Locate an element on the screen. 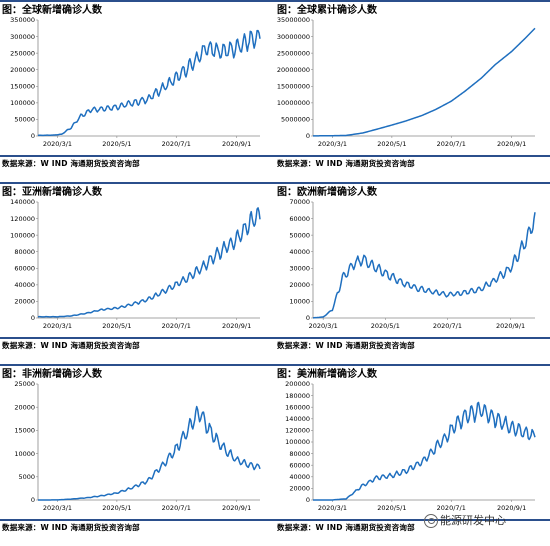 Image resolution: width=550 pixels, height=546 pixels. watermark-text: 能源研发中心 is located at coordinates (473, 520).